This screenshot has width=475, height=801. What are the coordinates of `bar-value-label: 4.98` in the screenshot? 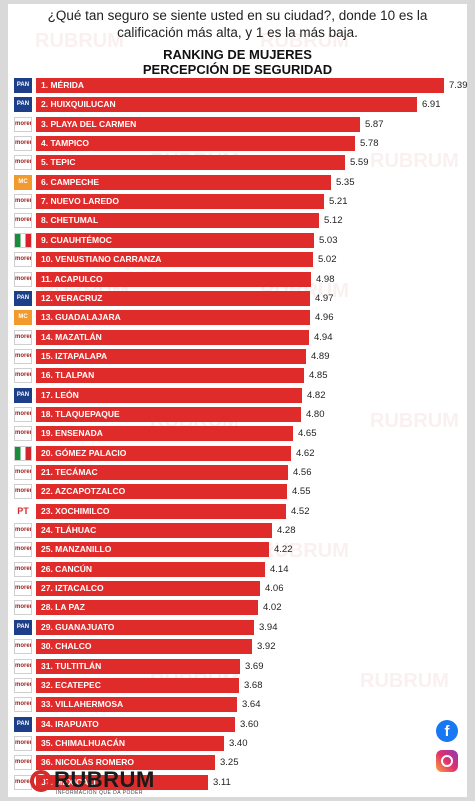 It's located at (325, 279).